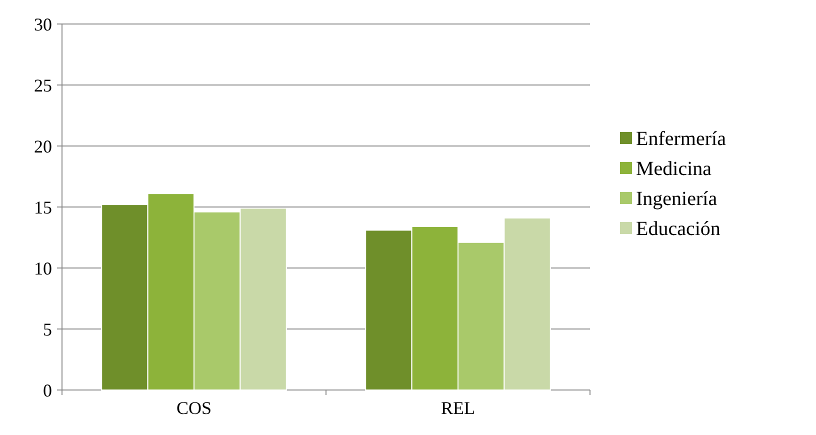 Image resolution: width=816 pixels, height=435 pixels. I want to click on legend-label: Educación, so click(678, 229).